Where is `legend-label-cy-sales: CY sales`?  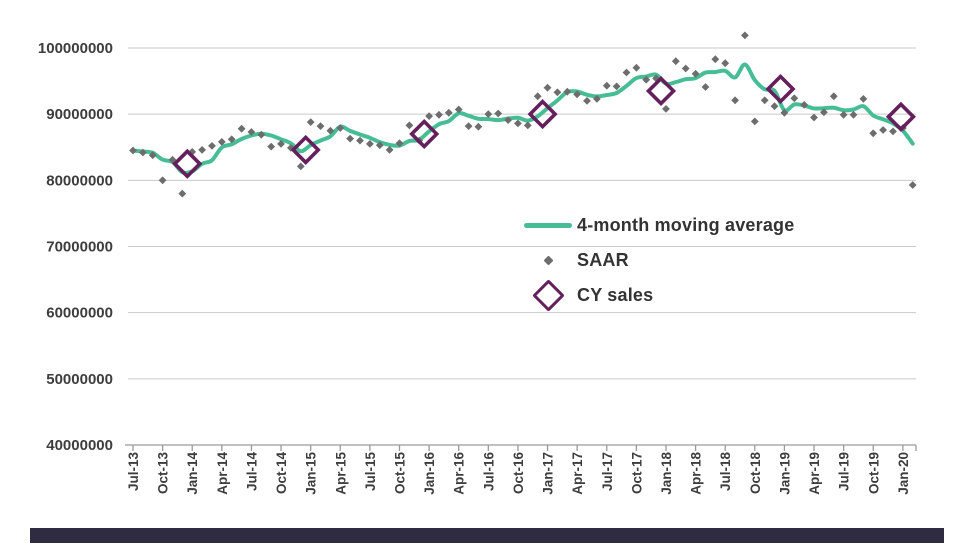
legend-label-cy-sales: CY sales is located at coordinates (615, 295).